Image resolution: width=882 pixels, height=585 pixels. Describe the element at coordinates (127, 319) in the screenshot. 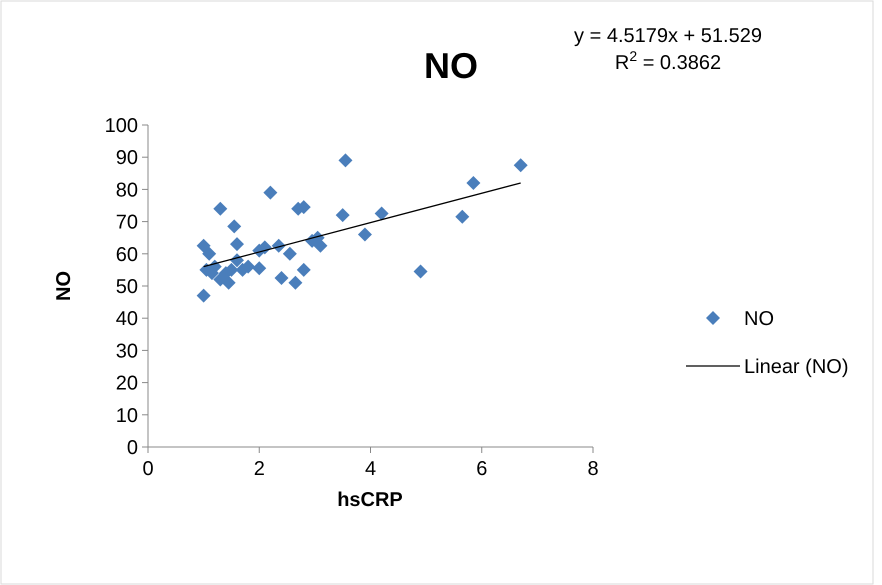

I see `y-tick-label: 40` at that location.